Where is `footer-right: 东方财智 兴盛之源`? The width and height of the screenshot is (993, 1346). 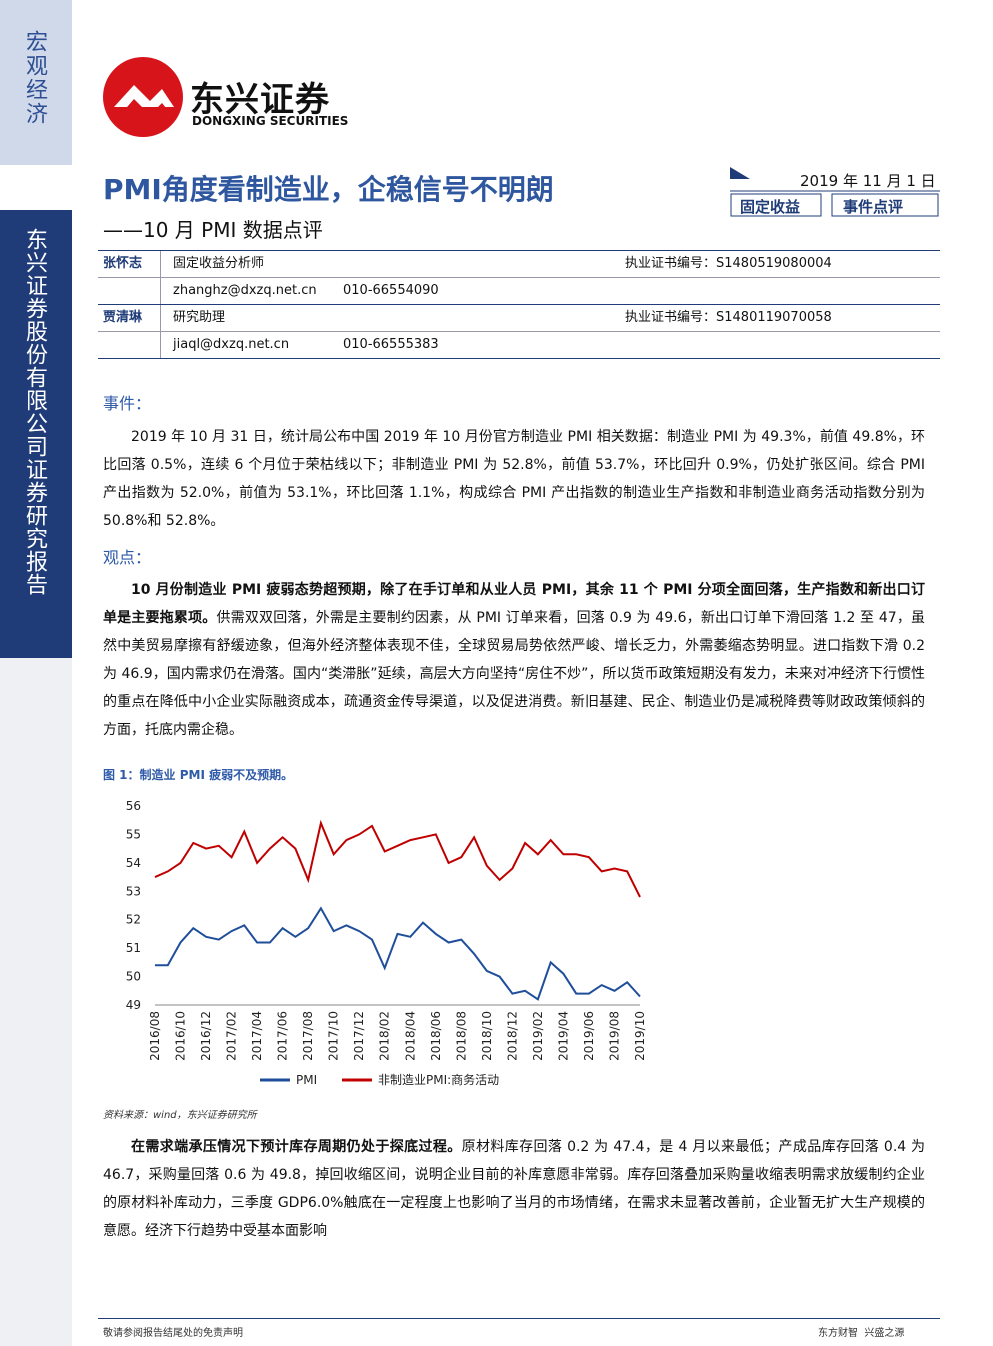
footer-right: 东方财智 兴盛之源 is located at coordinates (861, 1333).